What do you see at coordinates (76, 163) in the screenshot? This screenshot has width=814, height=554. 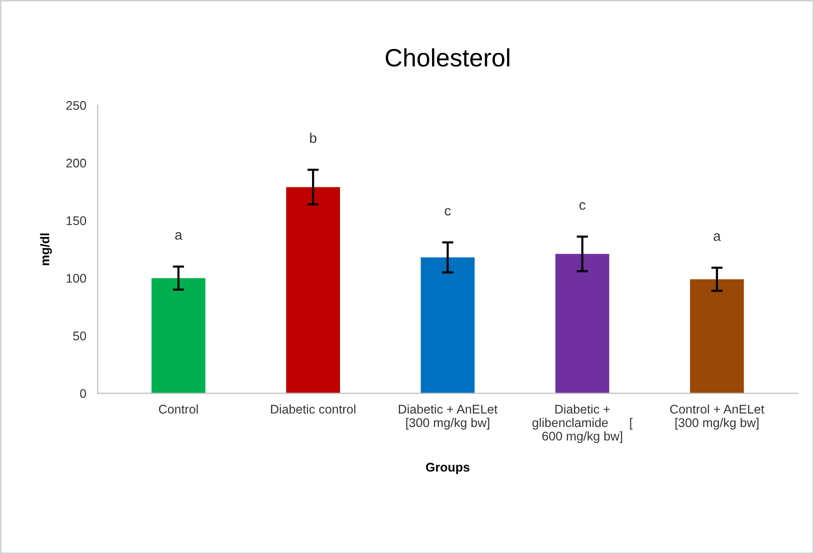 I see `y-tick-label: 200` at bounding box center [76, 163].